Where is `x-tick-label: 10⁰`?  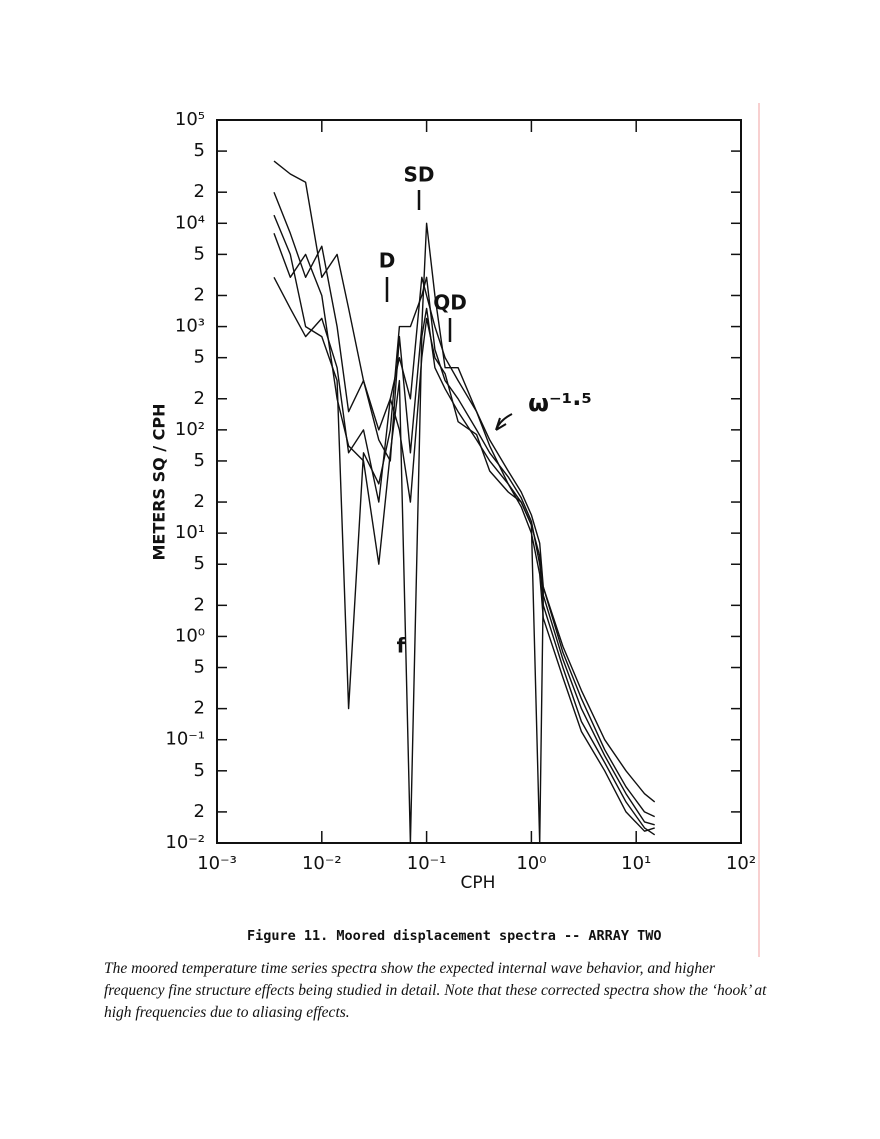
x-tick-label: 10⁰ is located at coordinates (531, 863).